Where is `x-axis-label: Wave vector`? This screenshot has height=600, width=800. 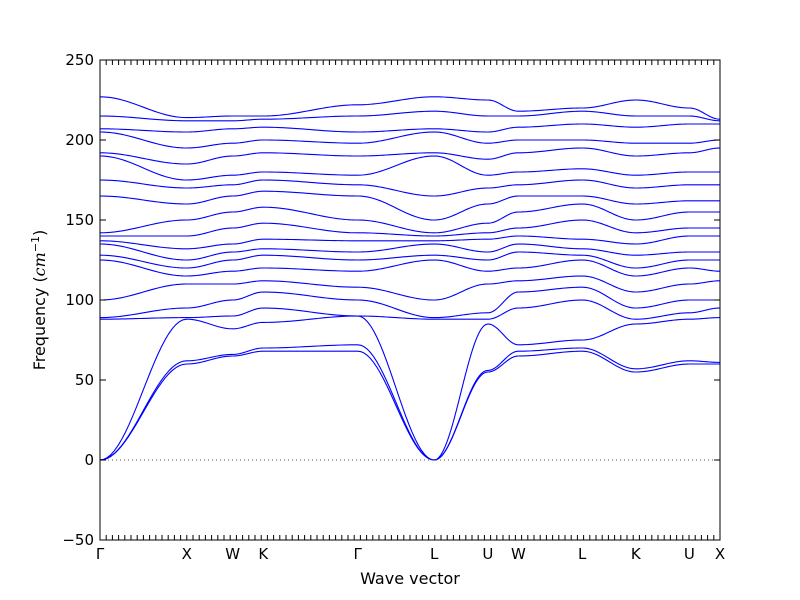
x-axis-label: Wave vector is located at coordinates (410, 578).